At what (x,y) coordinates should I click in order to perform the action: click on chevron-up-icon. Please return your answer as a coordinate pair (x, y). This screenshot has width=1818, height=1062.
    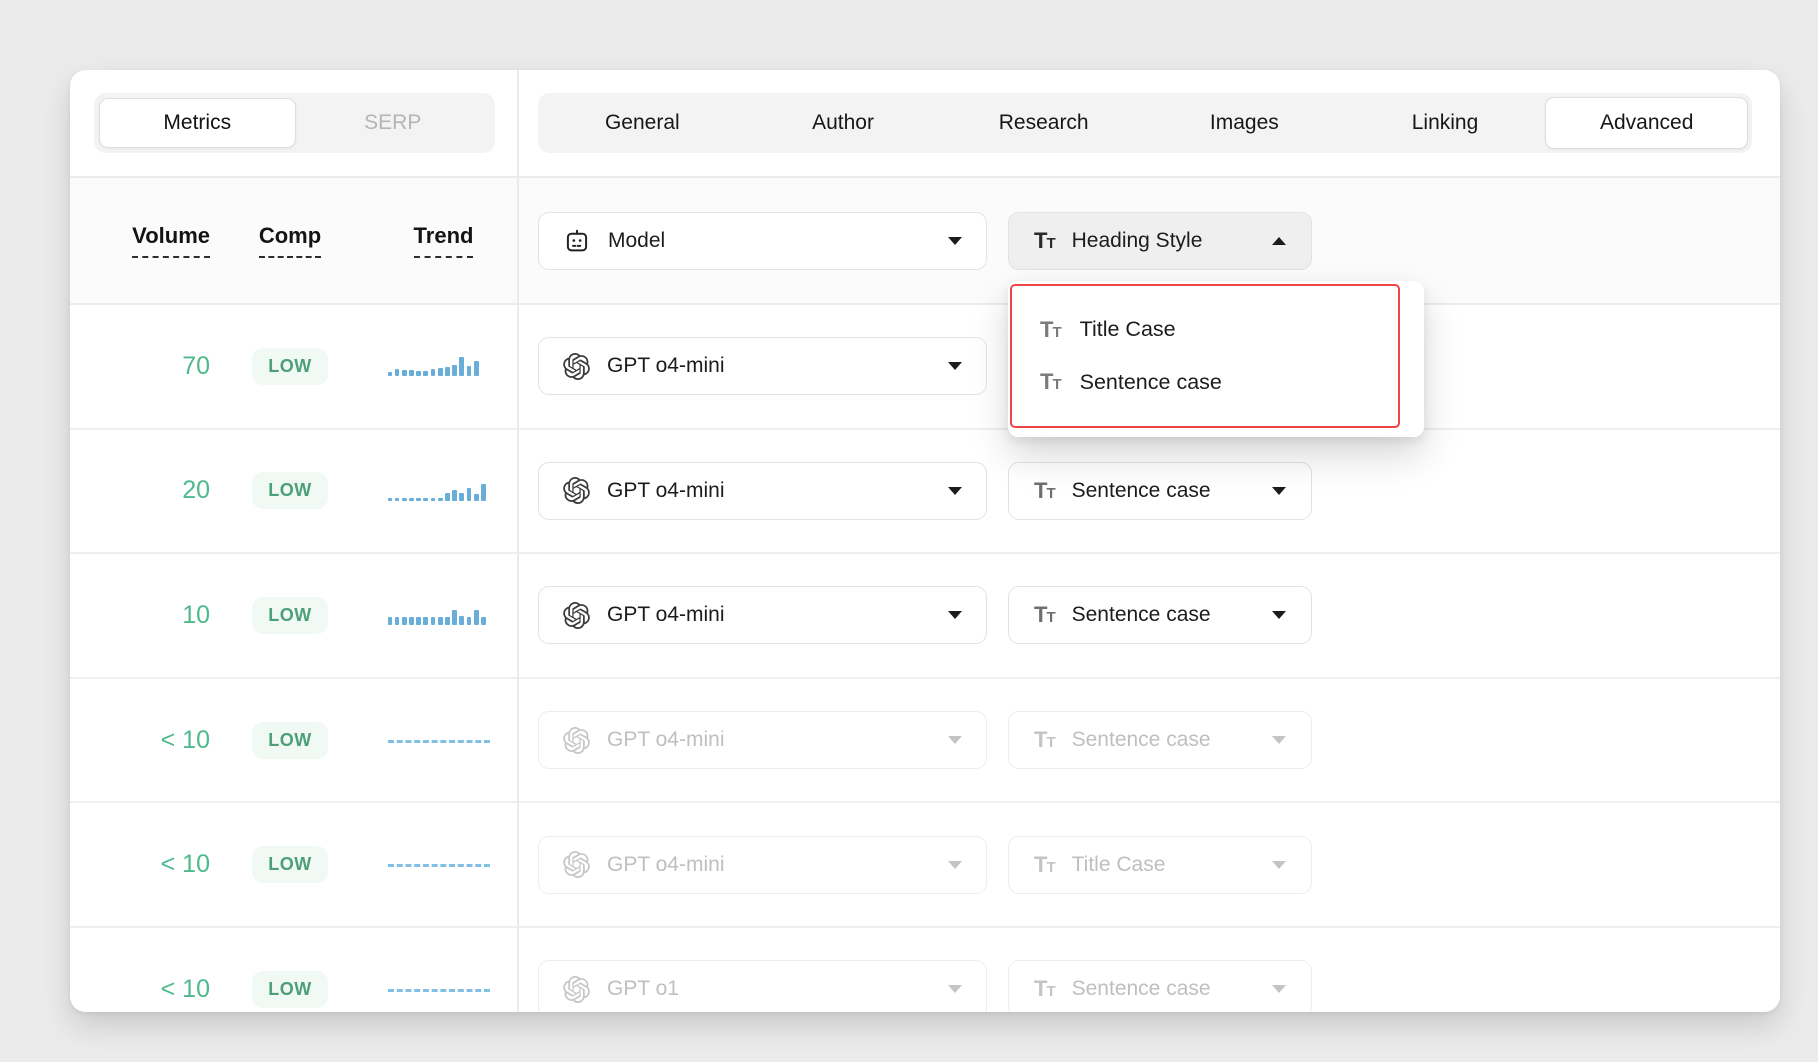
    Looking at the image, I should click on (1279, 240).